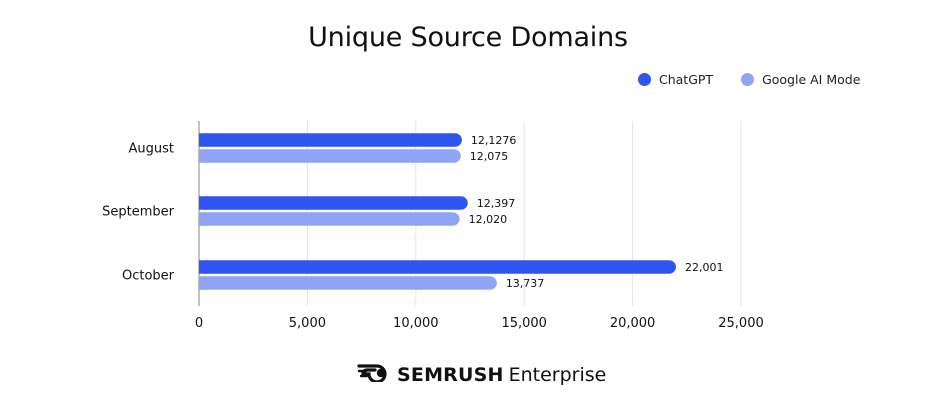  Describe the element at coordinates (741, 323) in the screenshot. I see `x-tick-label: 25,000` at that location.